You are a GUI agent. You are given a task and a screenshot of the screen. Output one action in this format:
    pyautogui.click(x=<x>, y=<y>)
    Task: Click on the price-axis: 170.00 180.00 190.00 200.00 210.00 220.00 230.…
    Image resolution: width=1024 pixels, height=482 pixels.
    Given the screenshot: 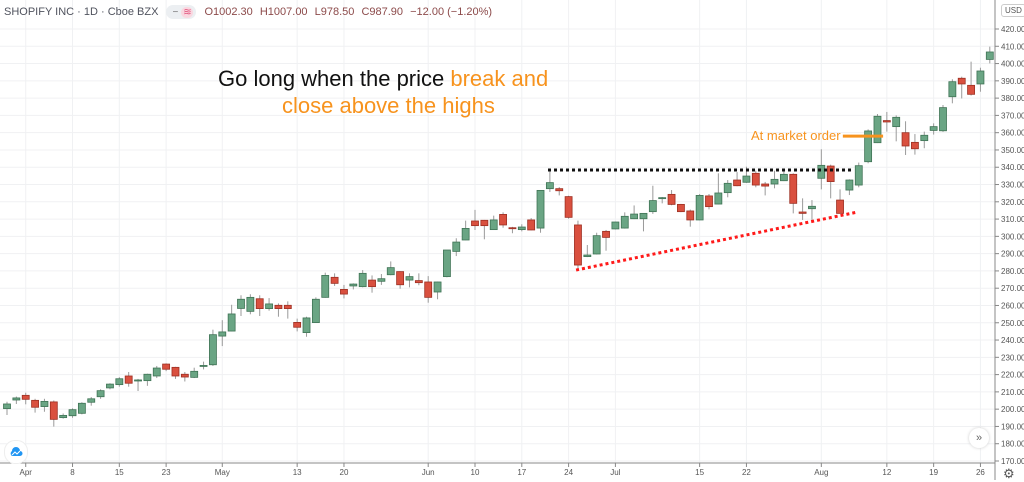 What is the action you would take?
    pyautogui.click(x=1009, y=245)
    